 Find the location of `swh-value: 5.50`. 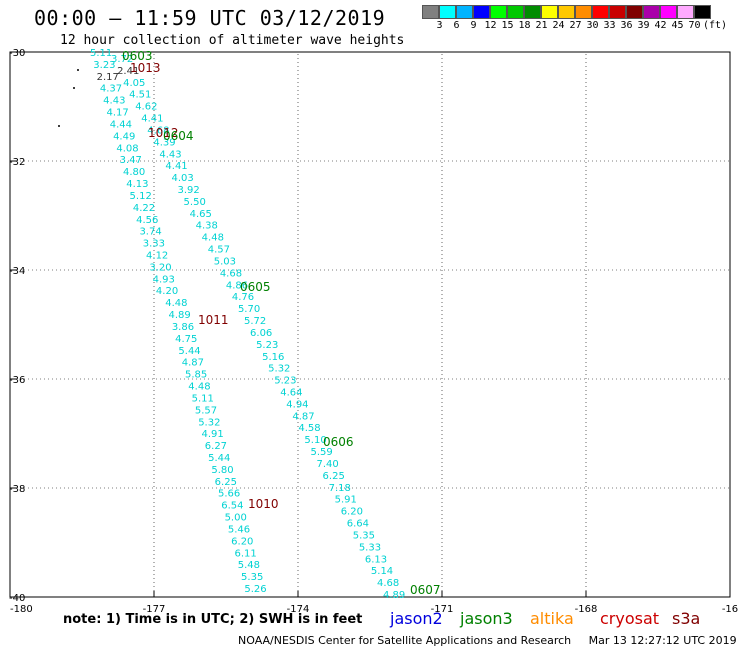

swh-value: 5.50 is located at coordinates (195, 202).